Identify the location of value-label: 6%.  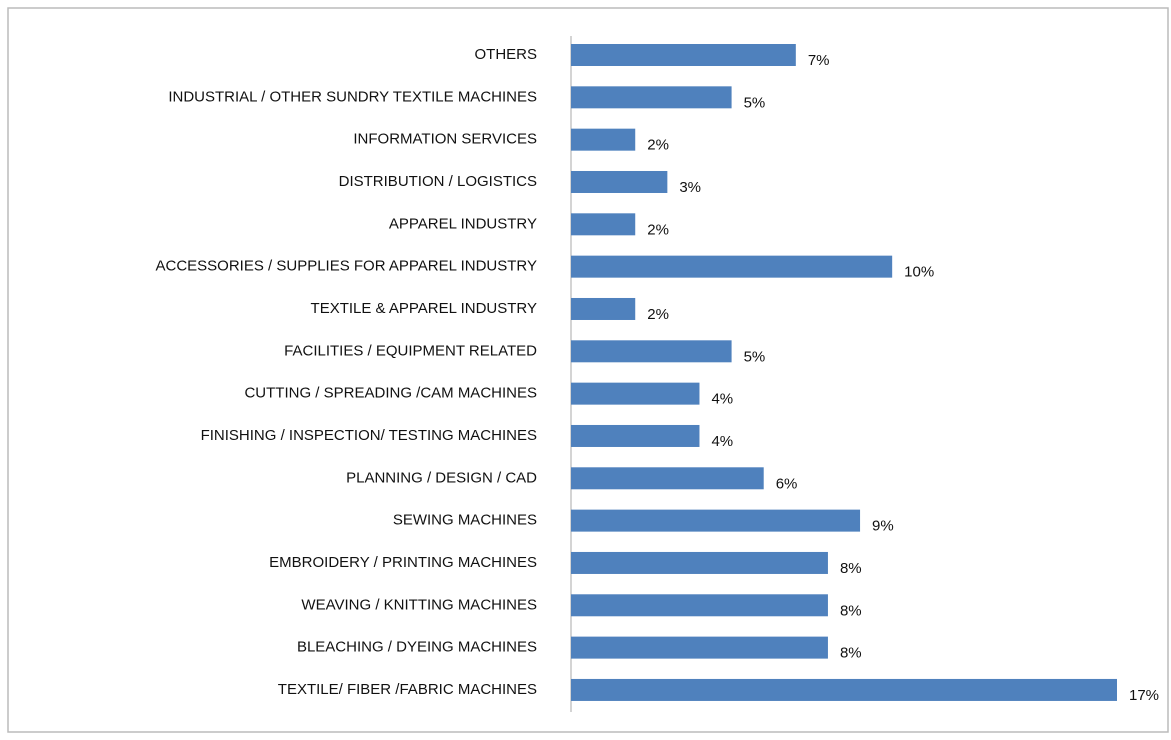
(787, 483).